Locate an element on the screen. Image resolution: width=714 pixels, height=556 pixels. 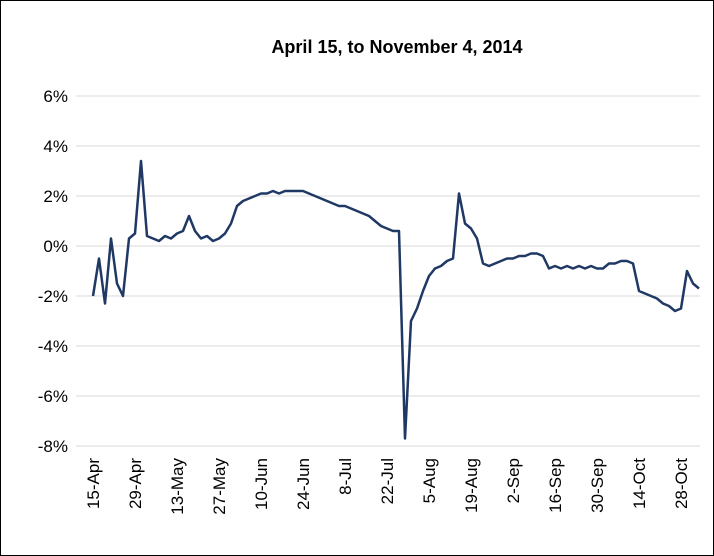
x-tick-label: 14-Oct is located at coordinates (639, 483).